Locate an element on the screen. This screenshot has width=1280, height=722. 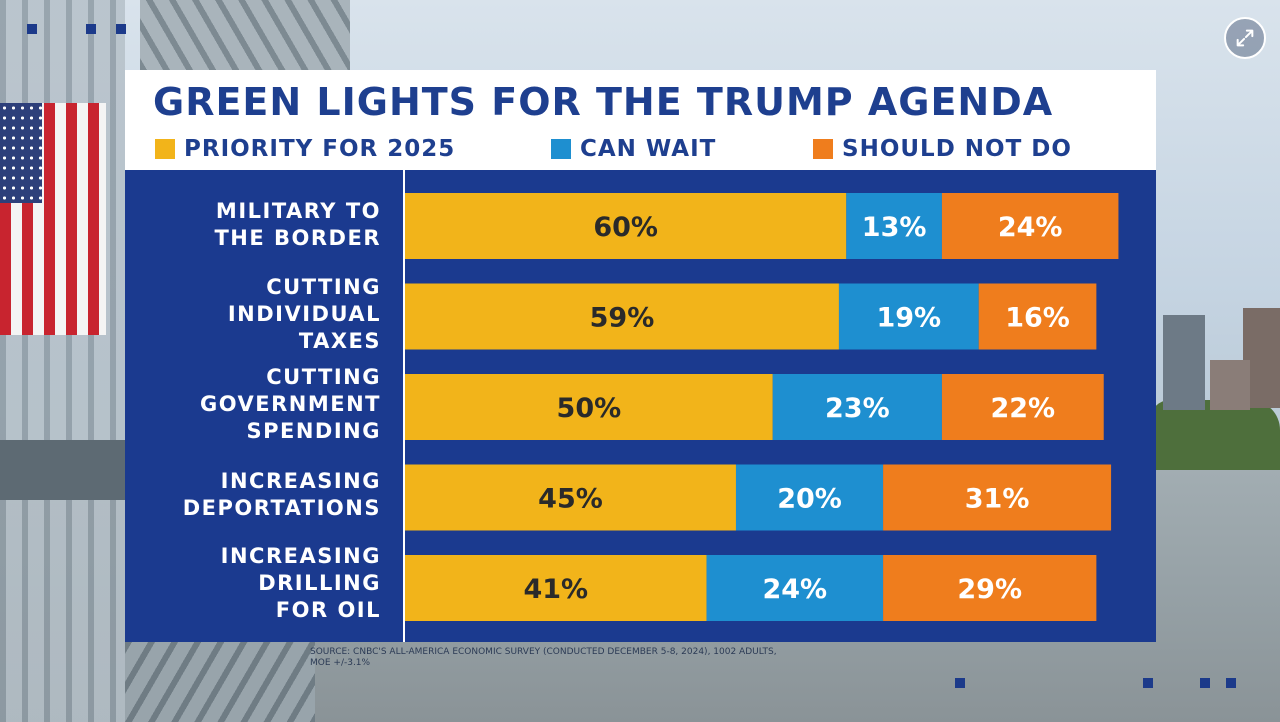
data-label: 29% is located at coordinates (989, 589).